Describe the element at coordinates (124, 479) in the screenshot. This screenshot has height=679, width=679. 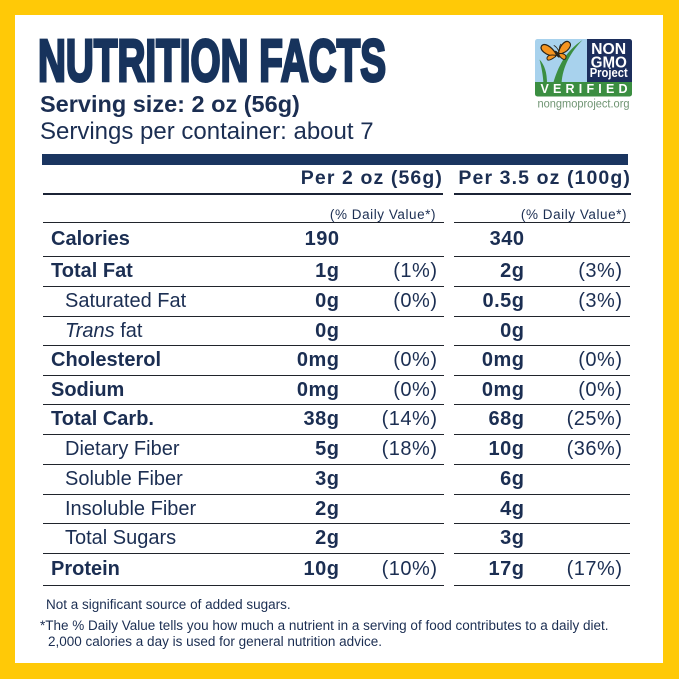
I see `row-label: Soluble Fiber` at that location.